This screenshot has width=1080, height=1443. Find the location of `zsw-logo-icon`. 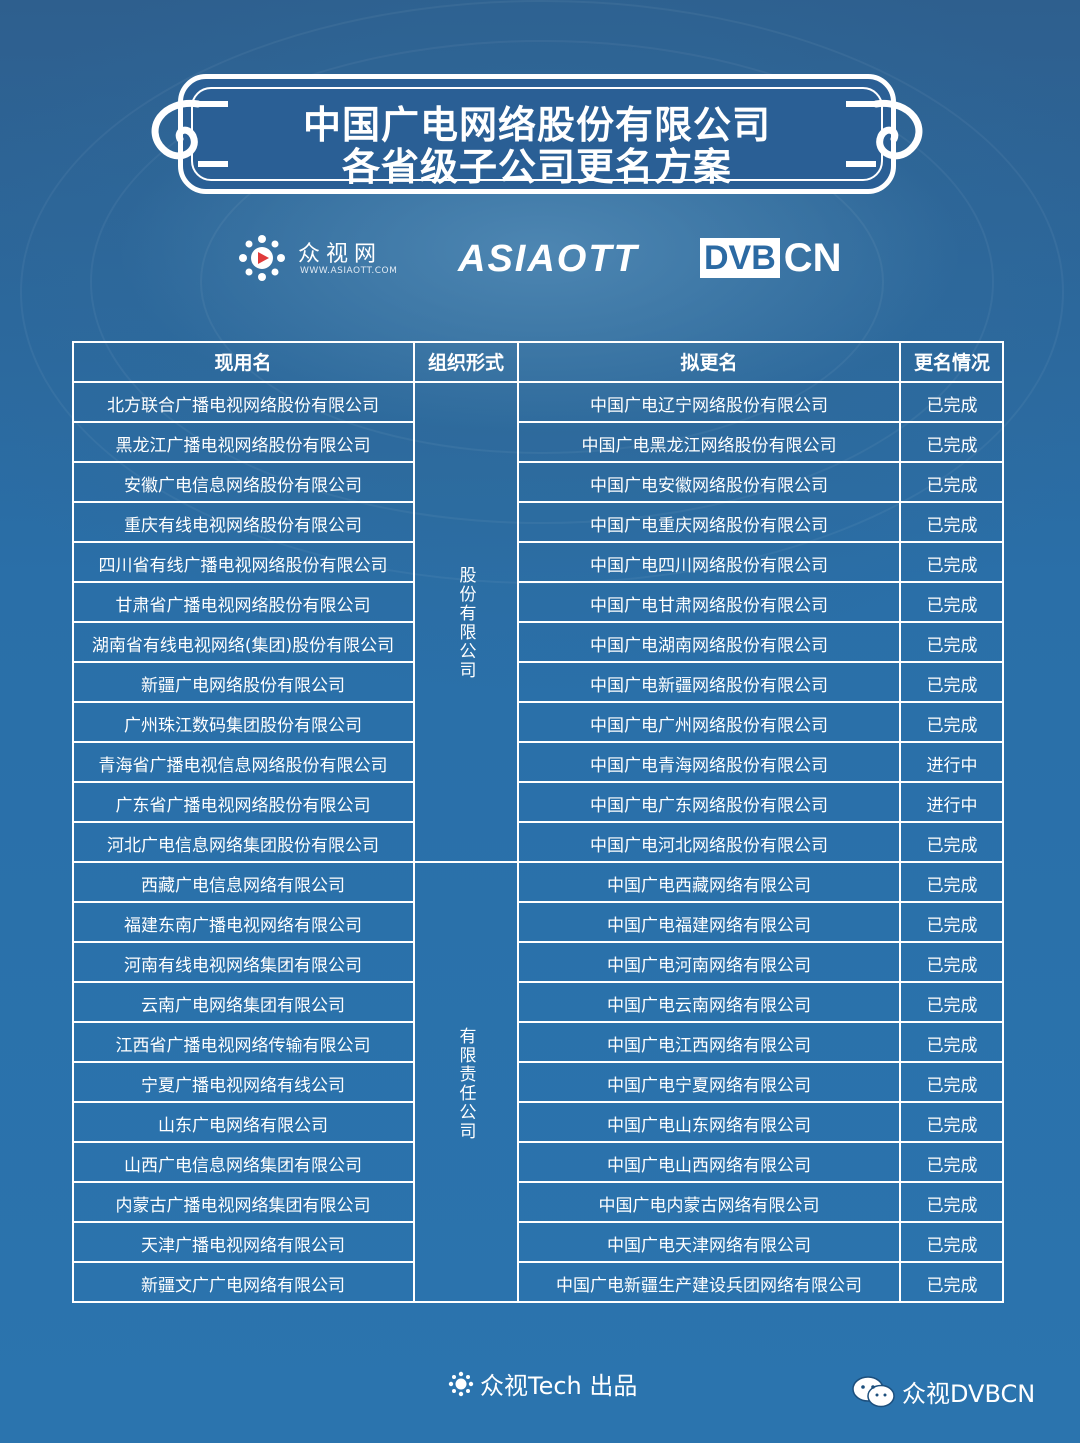

zsw-logo-icon is located at coordinates (262, 258).